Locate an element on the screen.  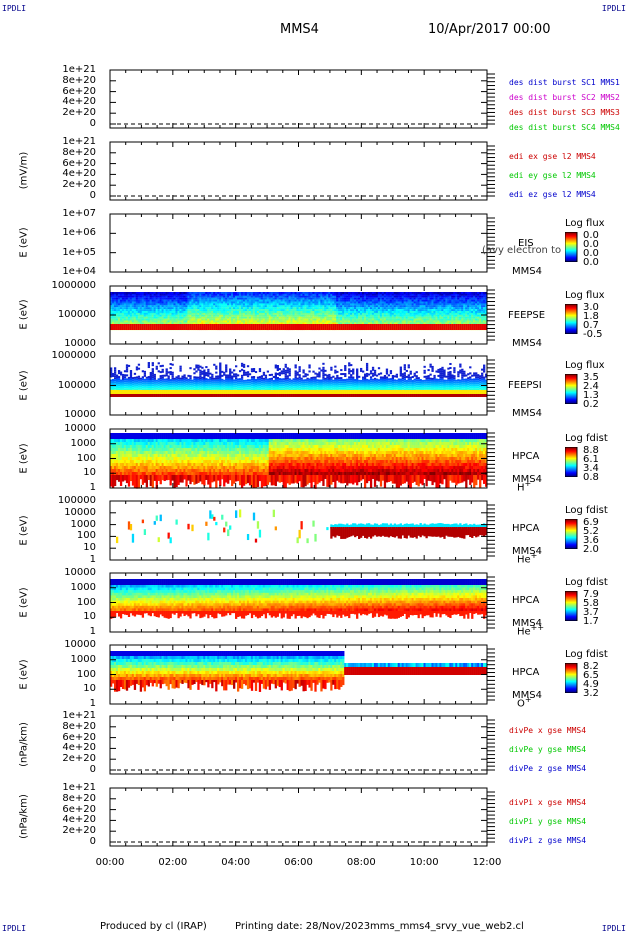
panel-divpi-ytick: 0 is located at coordinates (92, 841).